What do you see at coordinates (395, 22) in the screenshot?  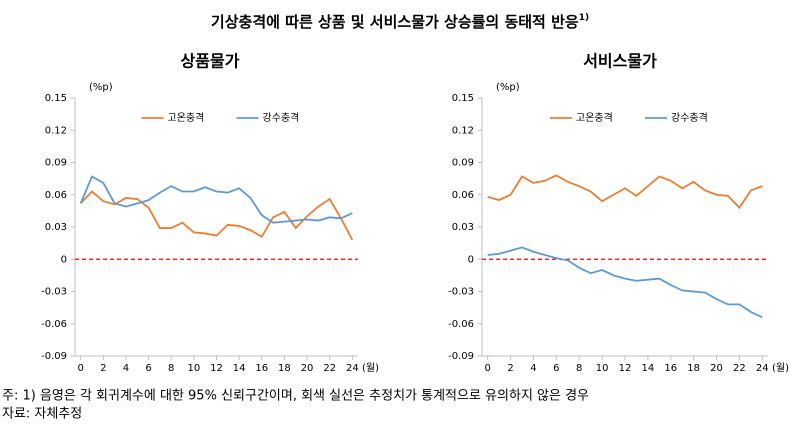 I see `title-text: 기상충격에 따른 상품 및 서비스물가 상승률의 동태적 반응` at bounding box center [395, 22].